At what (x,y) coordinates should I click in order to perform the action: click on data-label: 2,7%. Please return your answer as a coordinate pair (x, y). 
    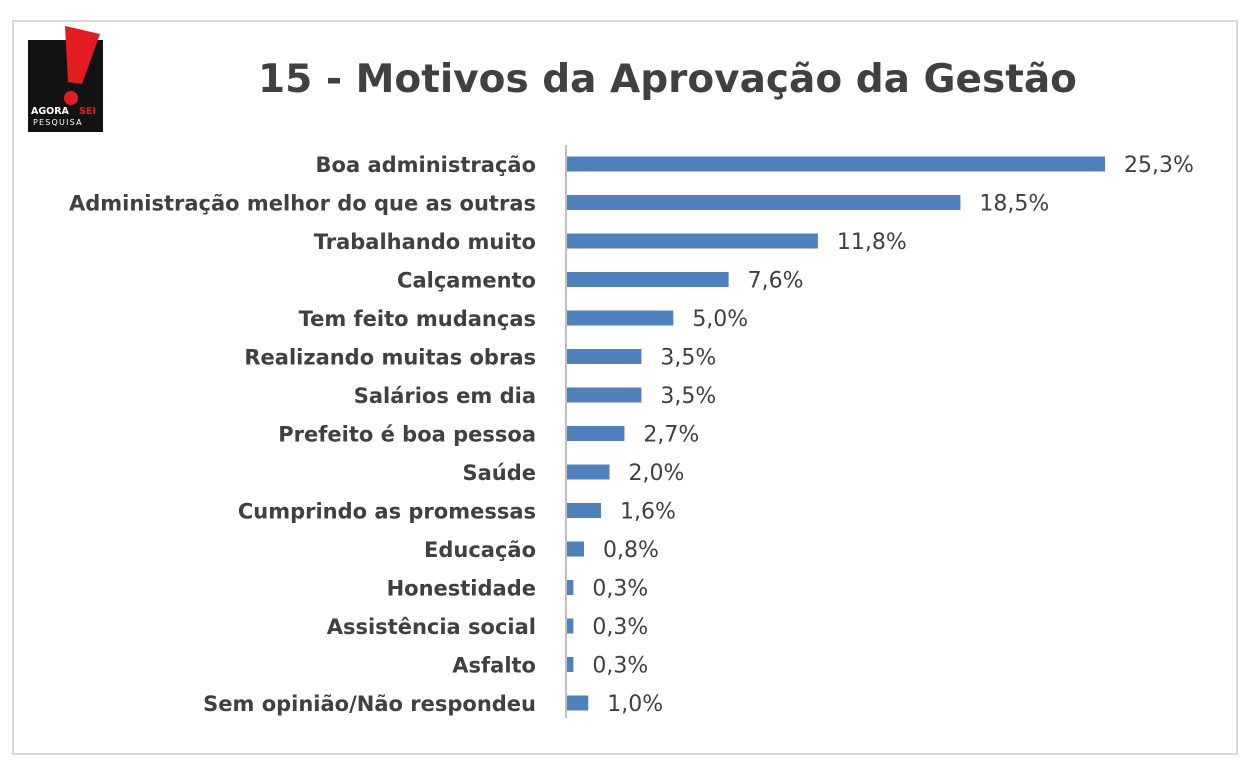
    Looking at the image, I should click on (671, 435).